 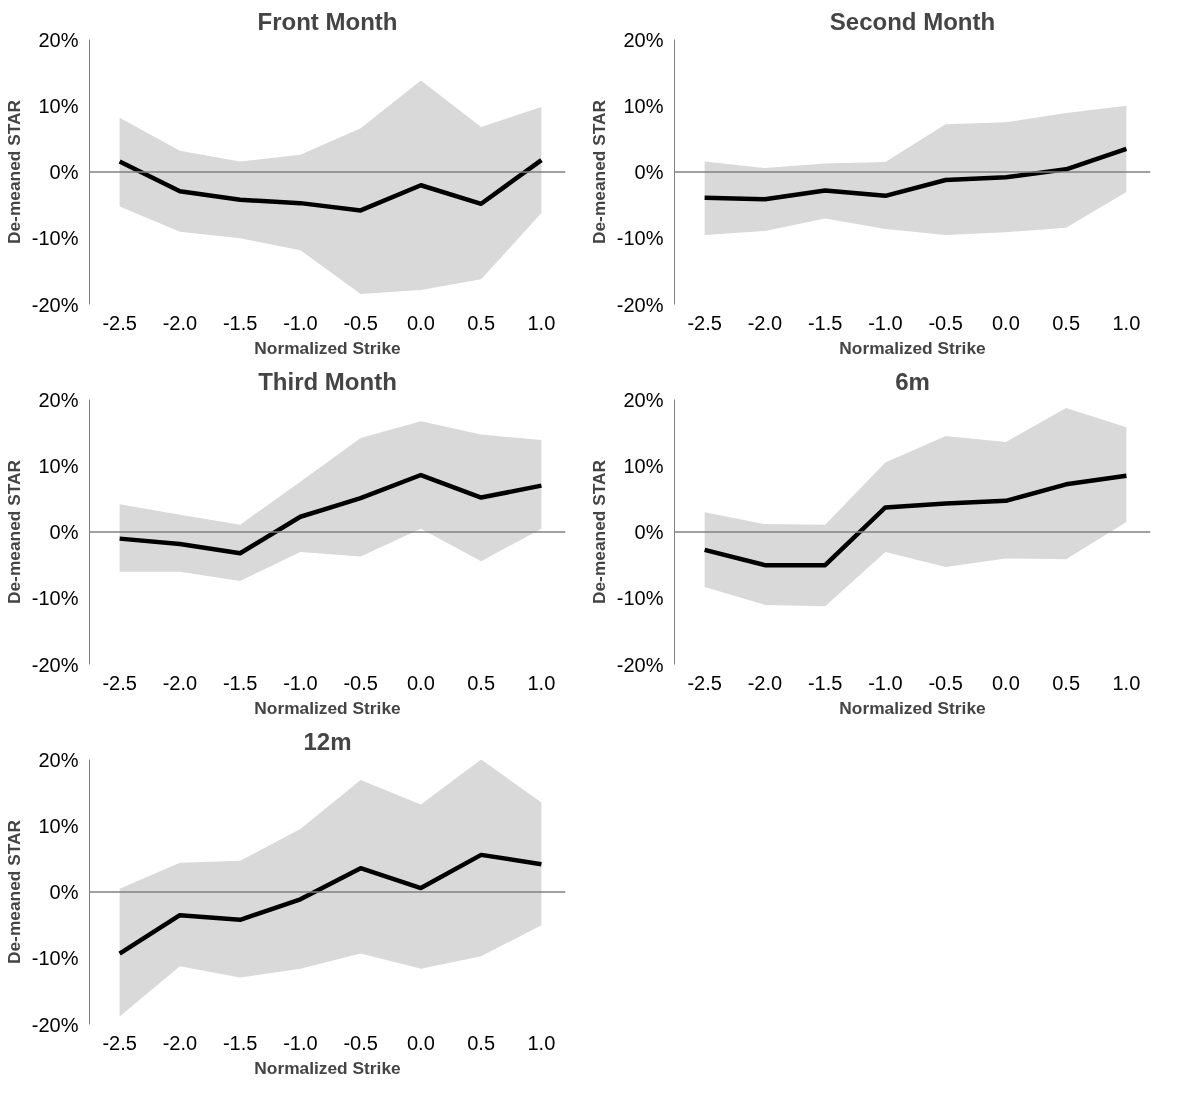 I want to click on chart-title: Second Month, so click(x=912, y=21).